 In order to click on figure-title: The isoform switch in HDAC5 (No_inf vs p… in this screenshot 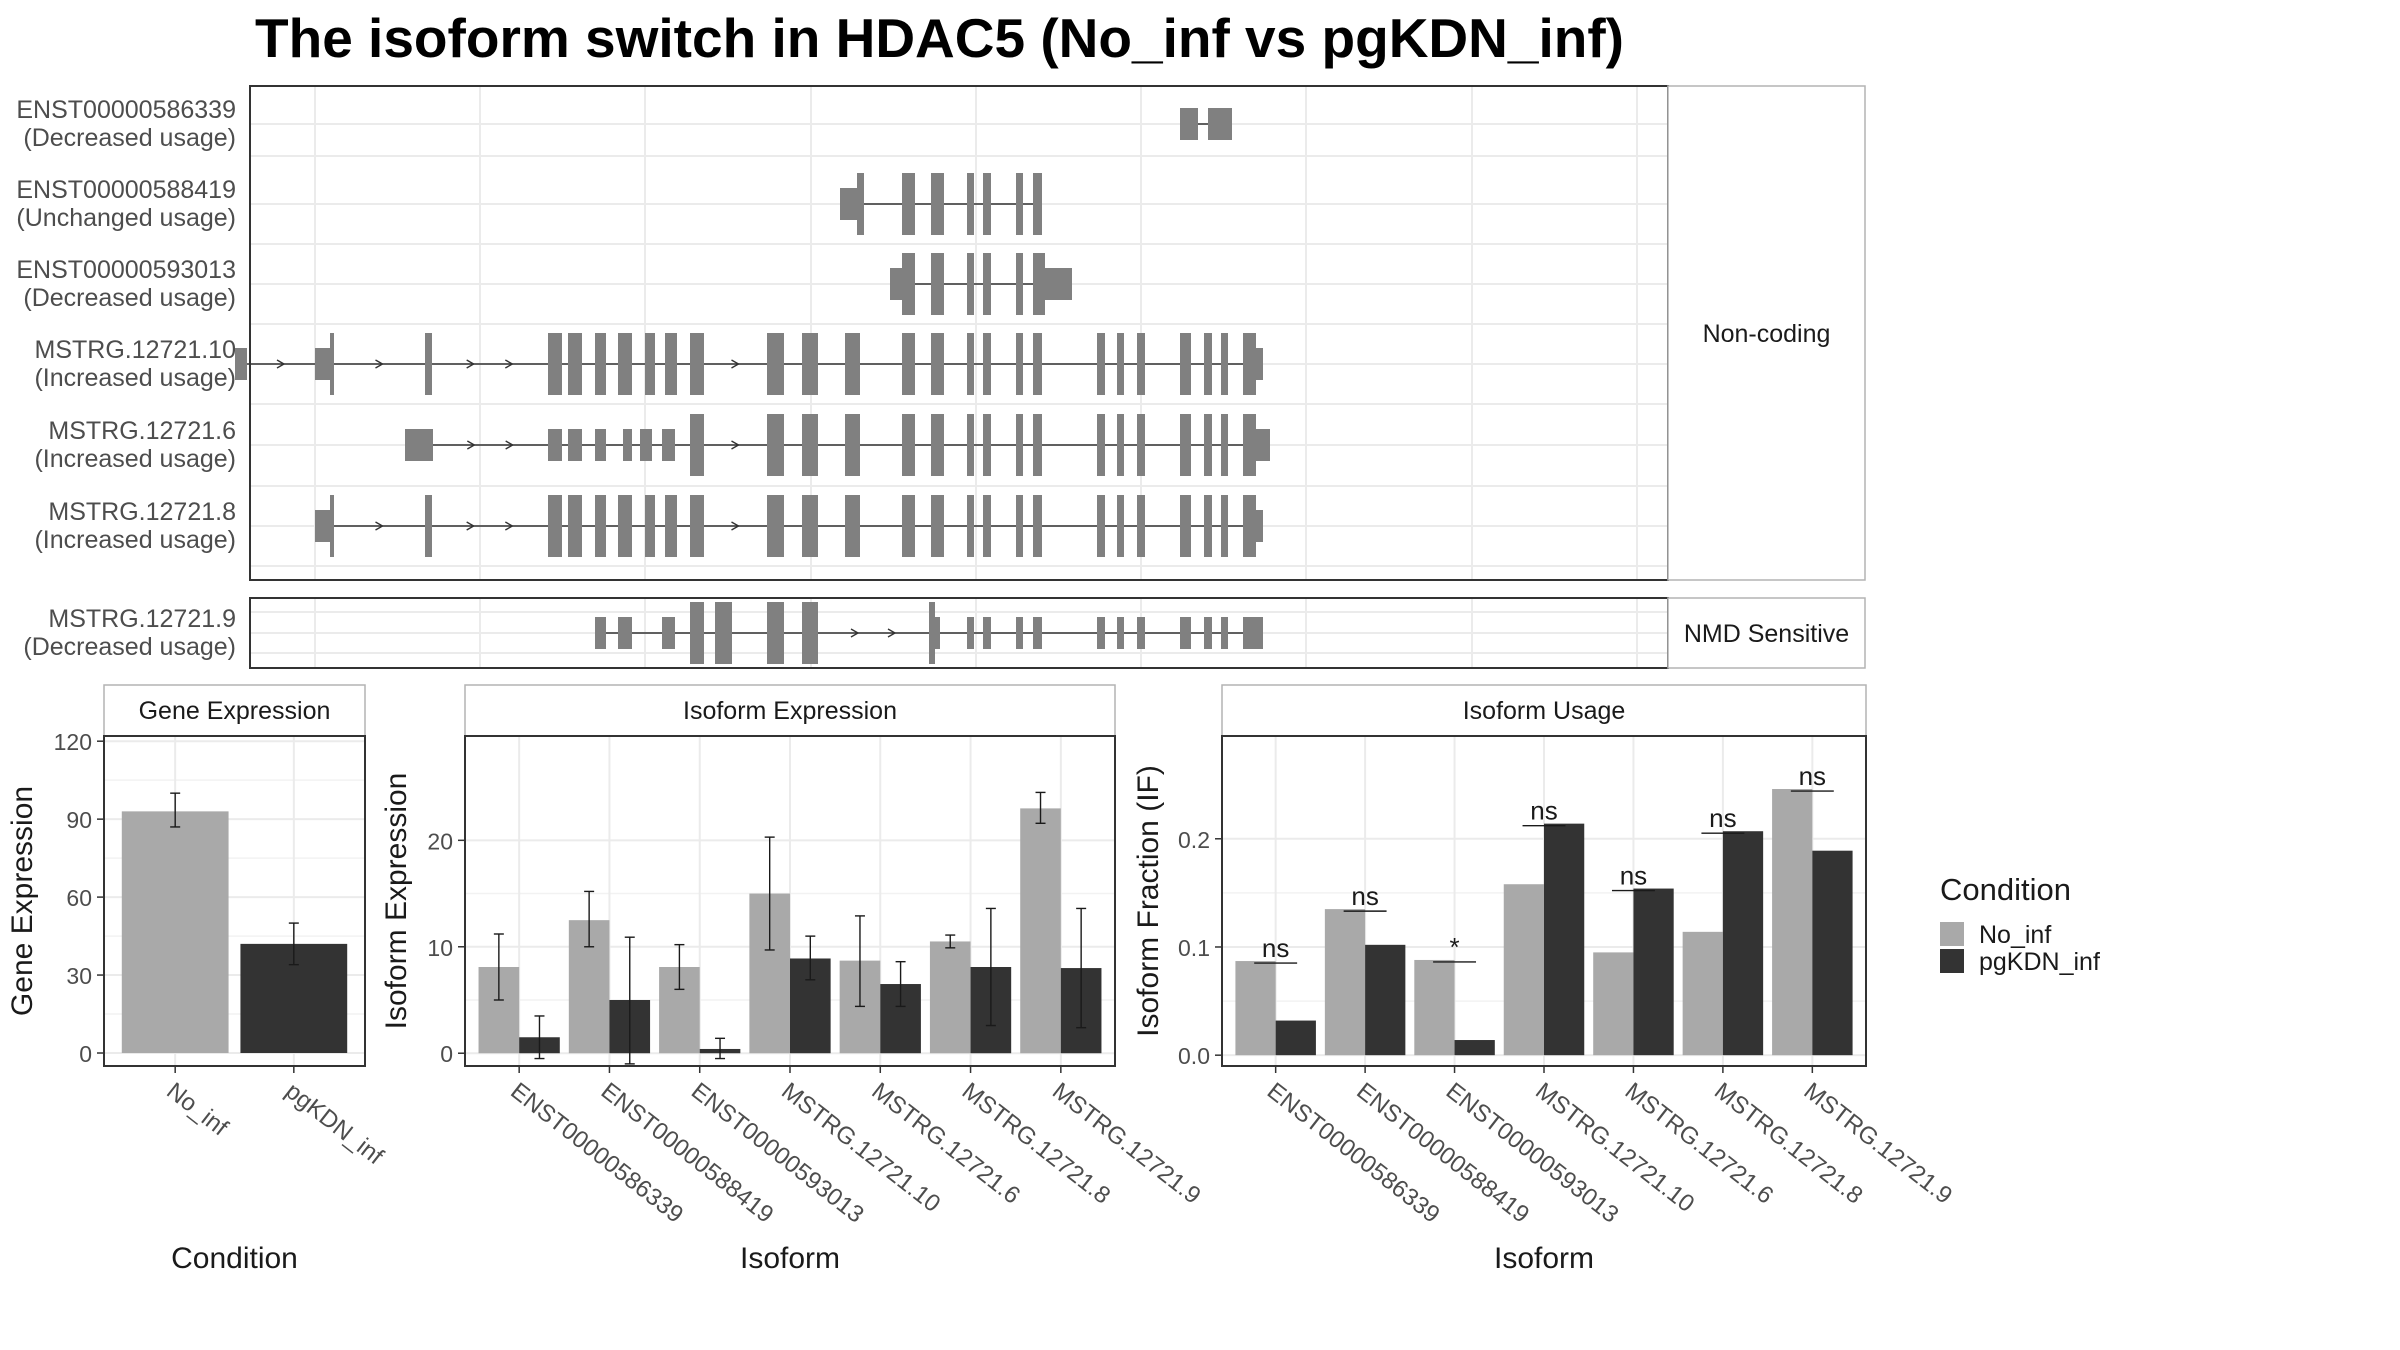, I will do `click(939, 38)`.